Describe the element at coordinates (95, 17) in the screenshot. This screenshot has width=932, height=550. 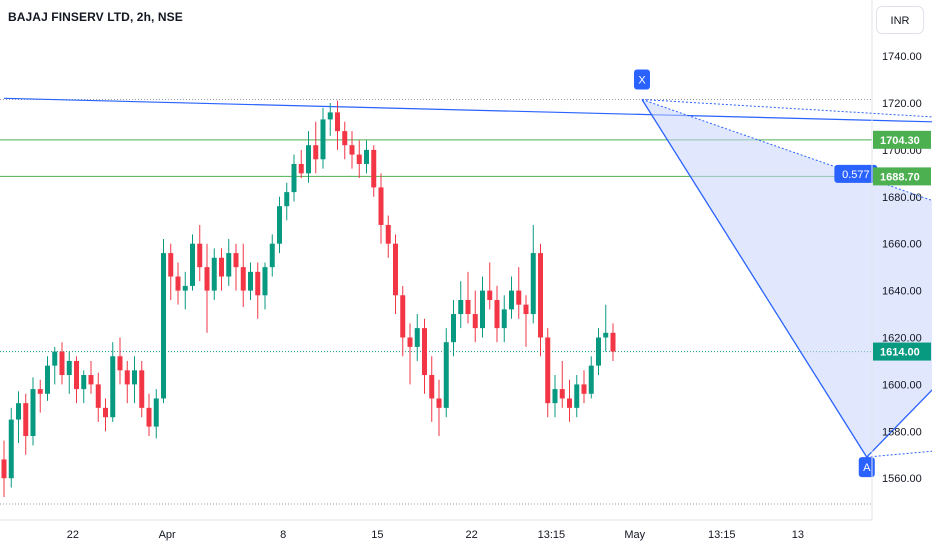
I see `symbol-title: BAJAJ FINSERV LTD, 2h, NSE` at that location.